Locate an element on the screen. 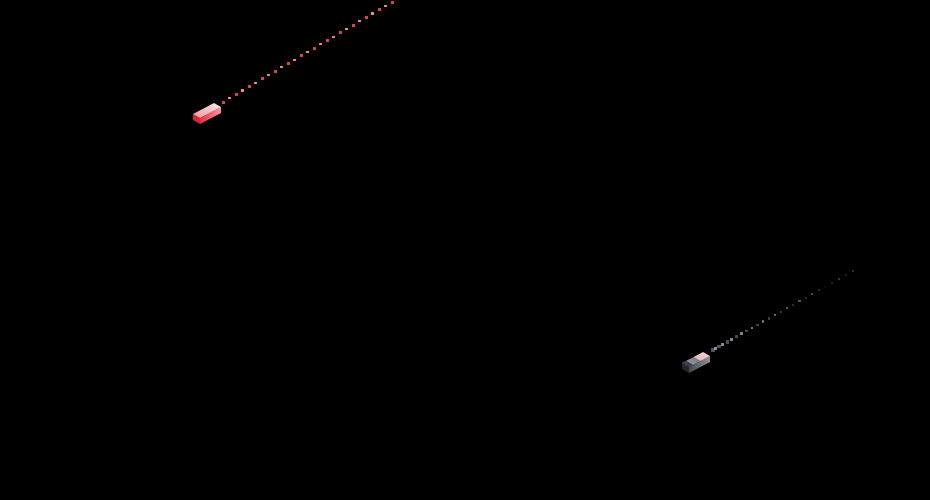 The height and width of the screenshot is (500, 930). gray-vehicle-roof-pink-section is located at coordinates (701, 356).